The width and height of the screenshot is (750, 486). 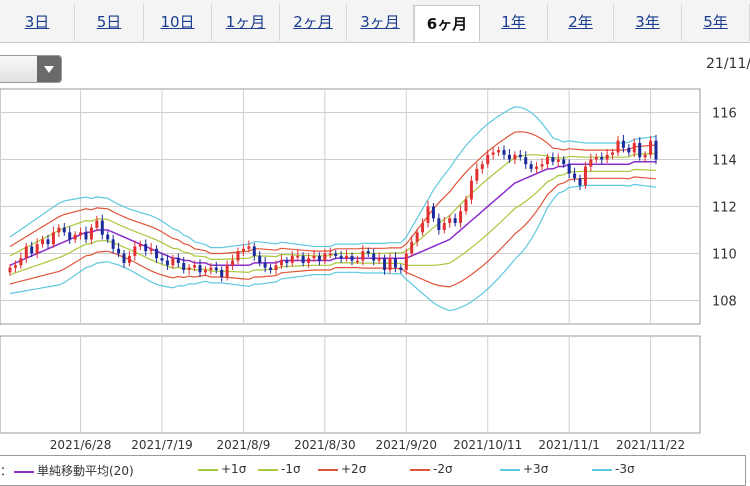 I want to click on chevron-down-icon, so click(x=49, y=69).